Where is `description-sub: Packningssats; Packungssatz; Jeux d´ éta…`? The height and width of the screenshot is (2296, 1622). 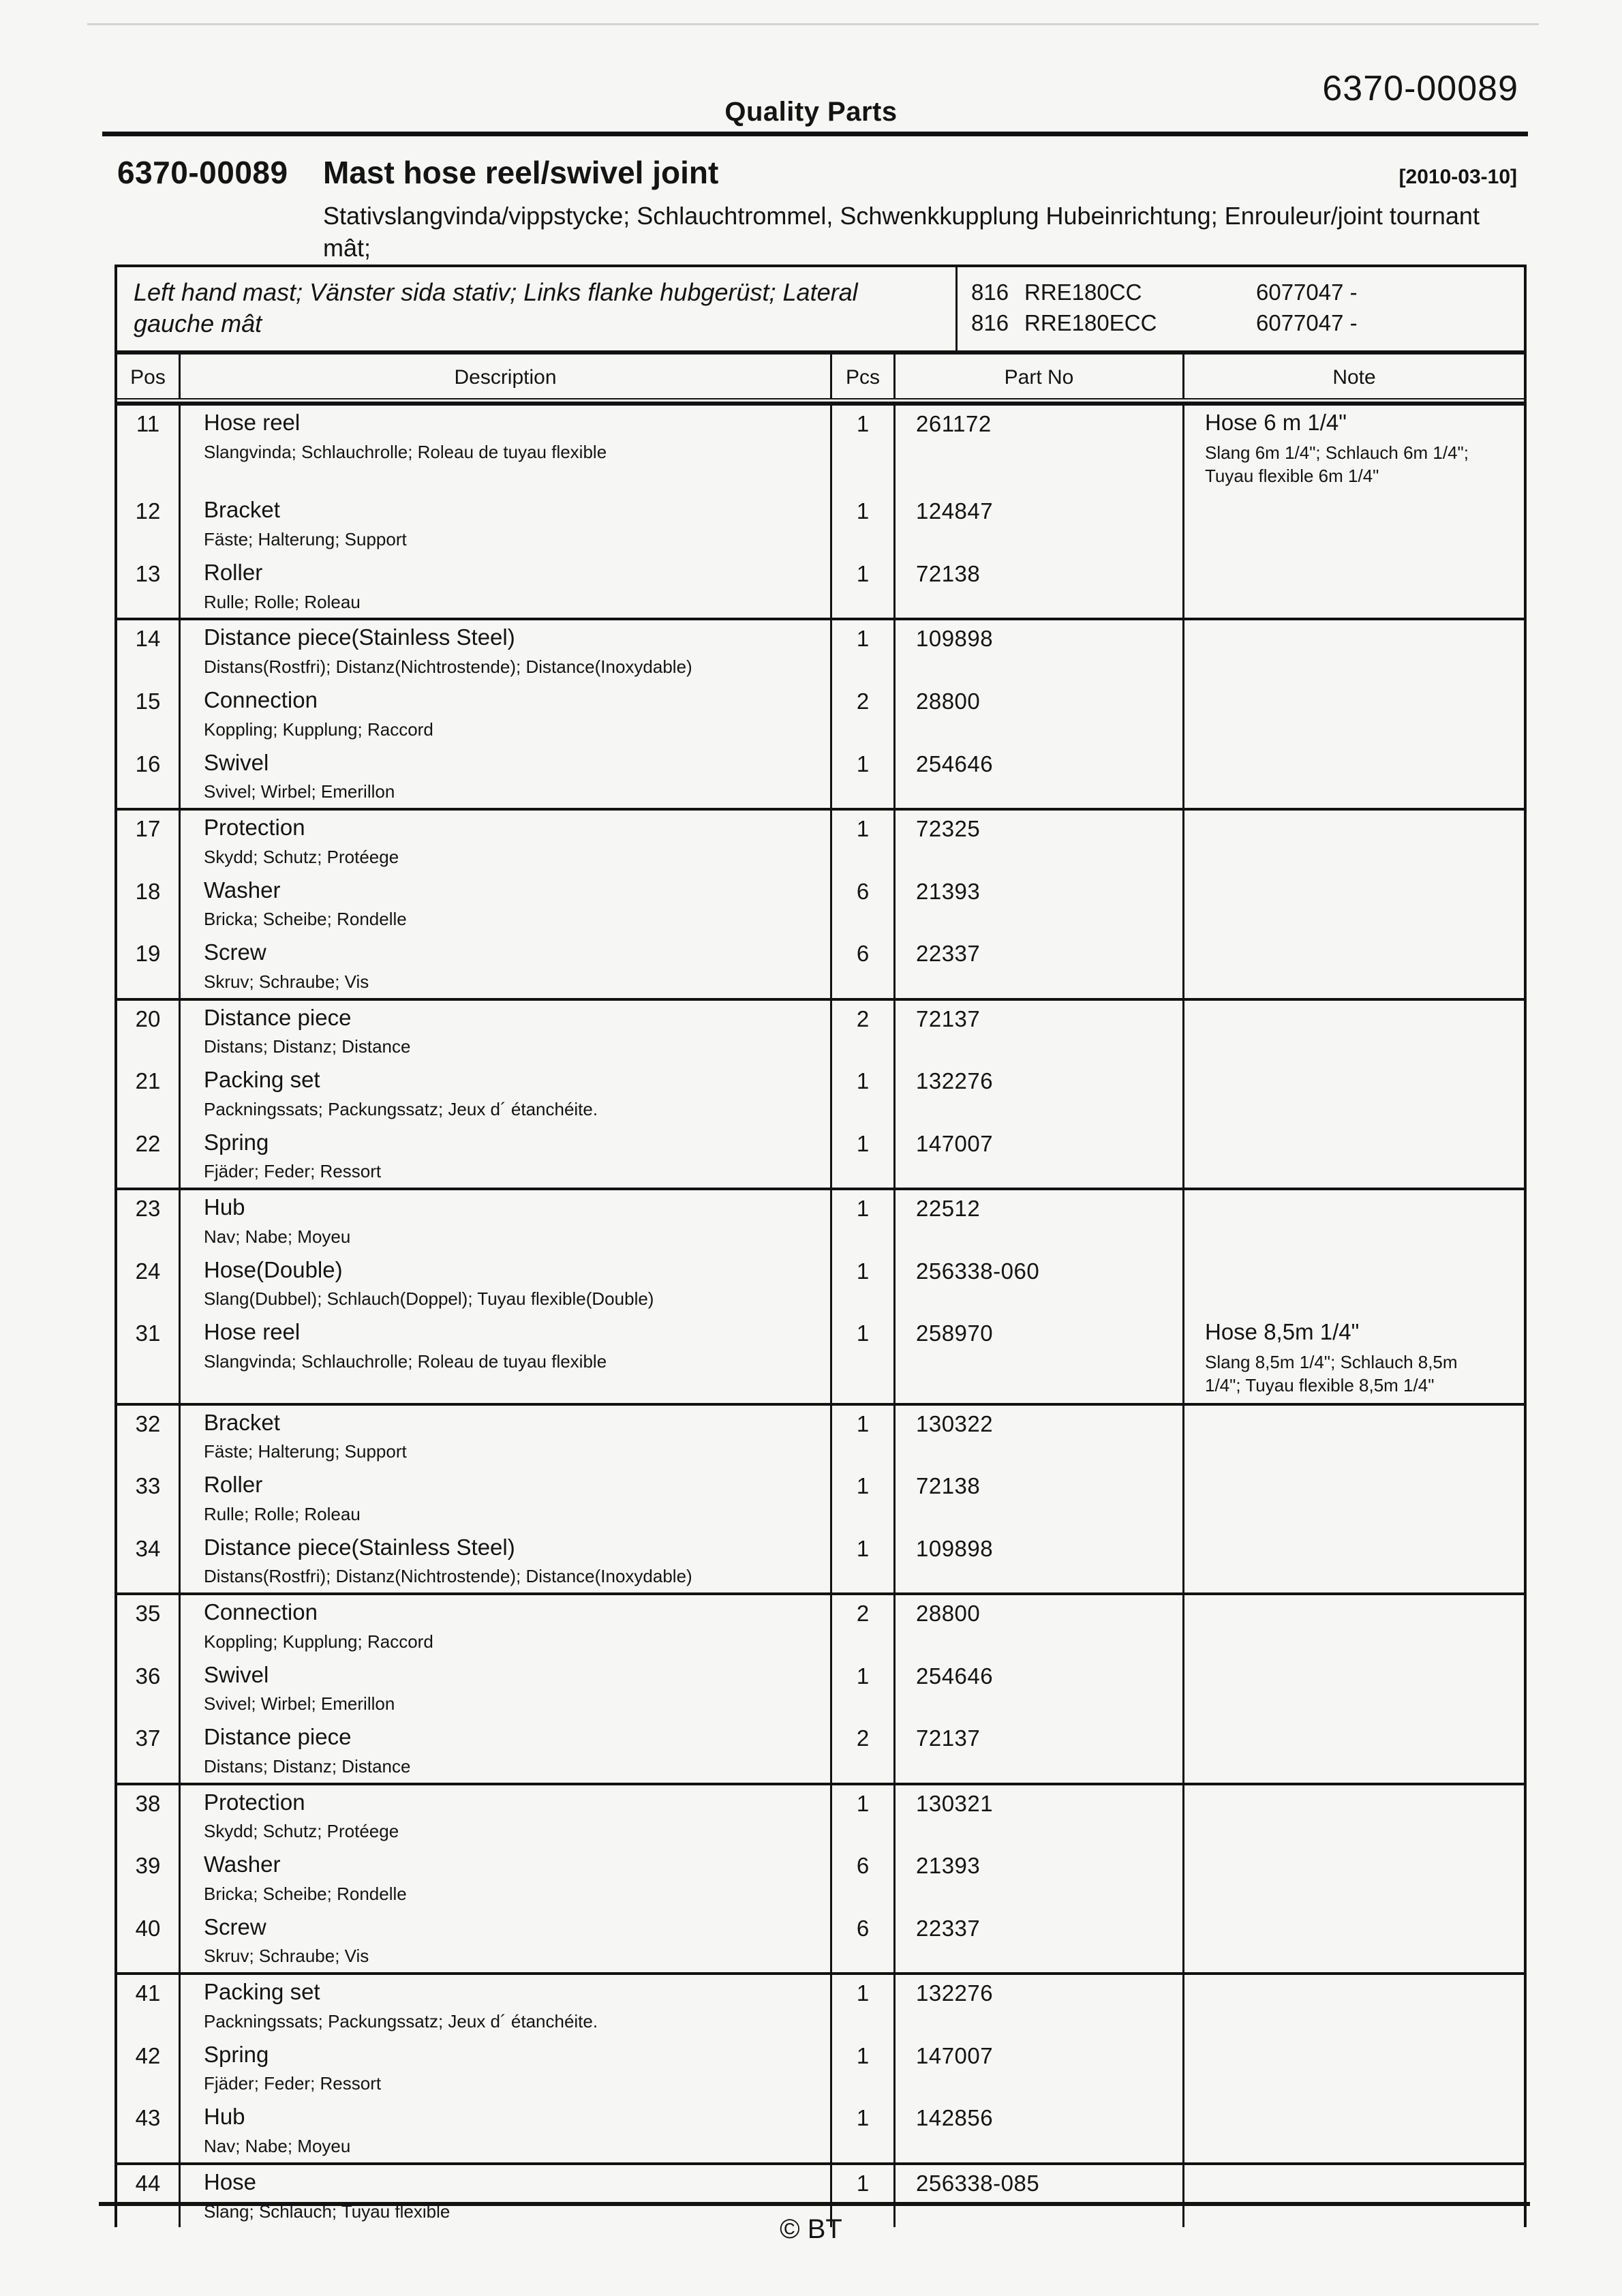
description-sub: Packningssats; Packungssatz; Jeux d´ éta… is located at coordinates (401, 1108).